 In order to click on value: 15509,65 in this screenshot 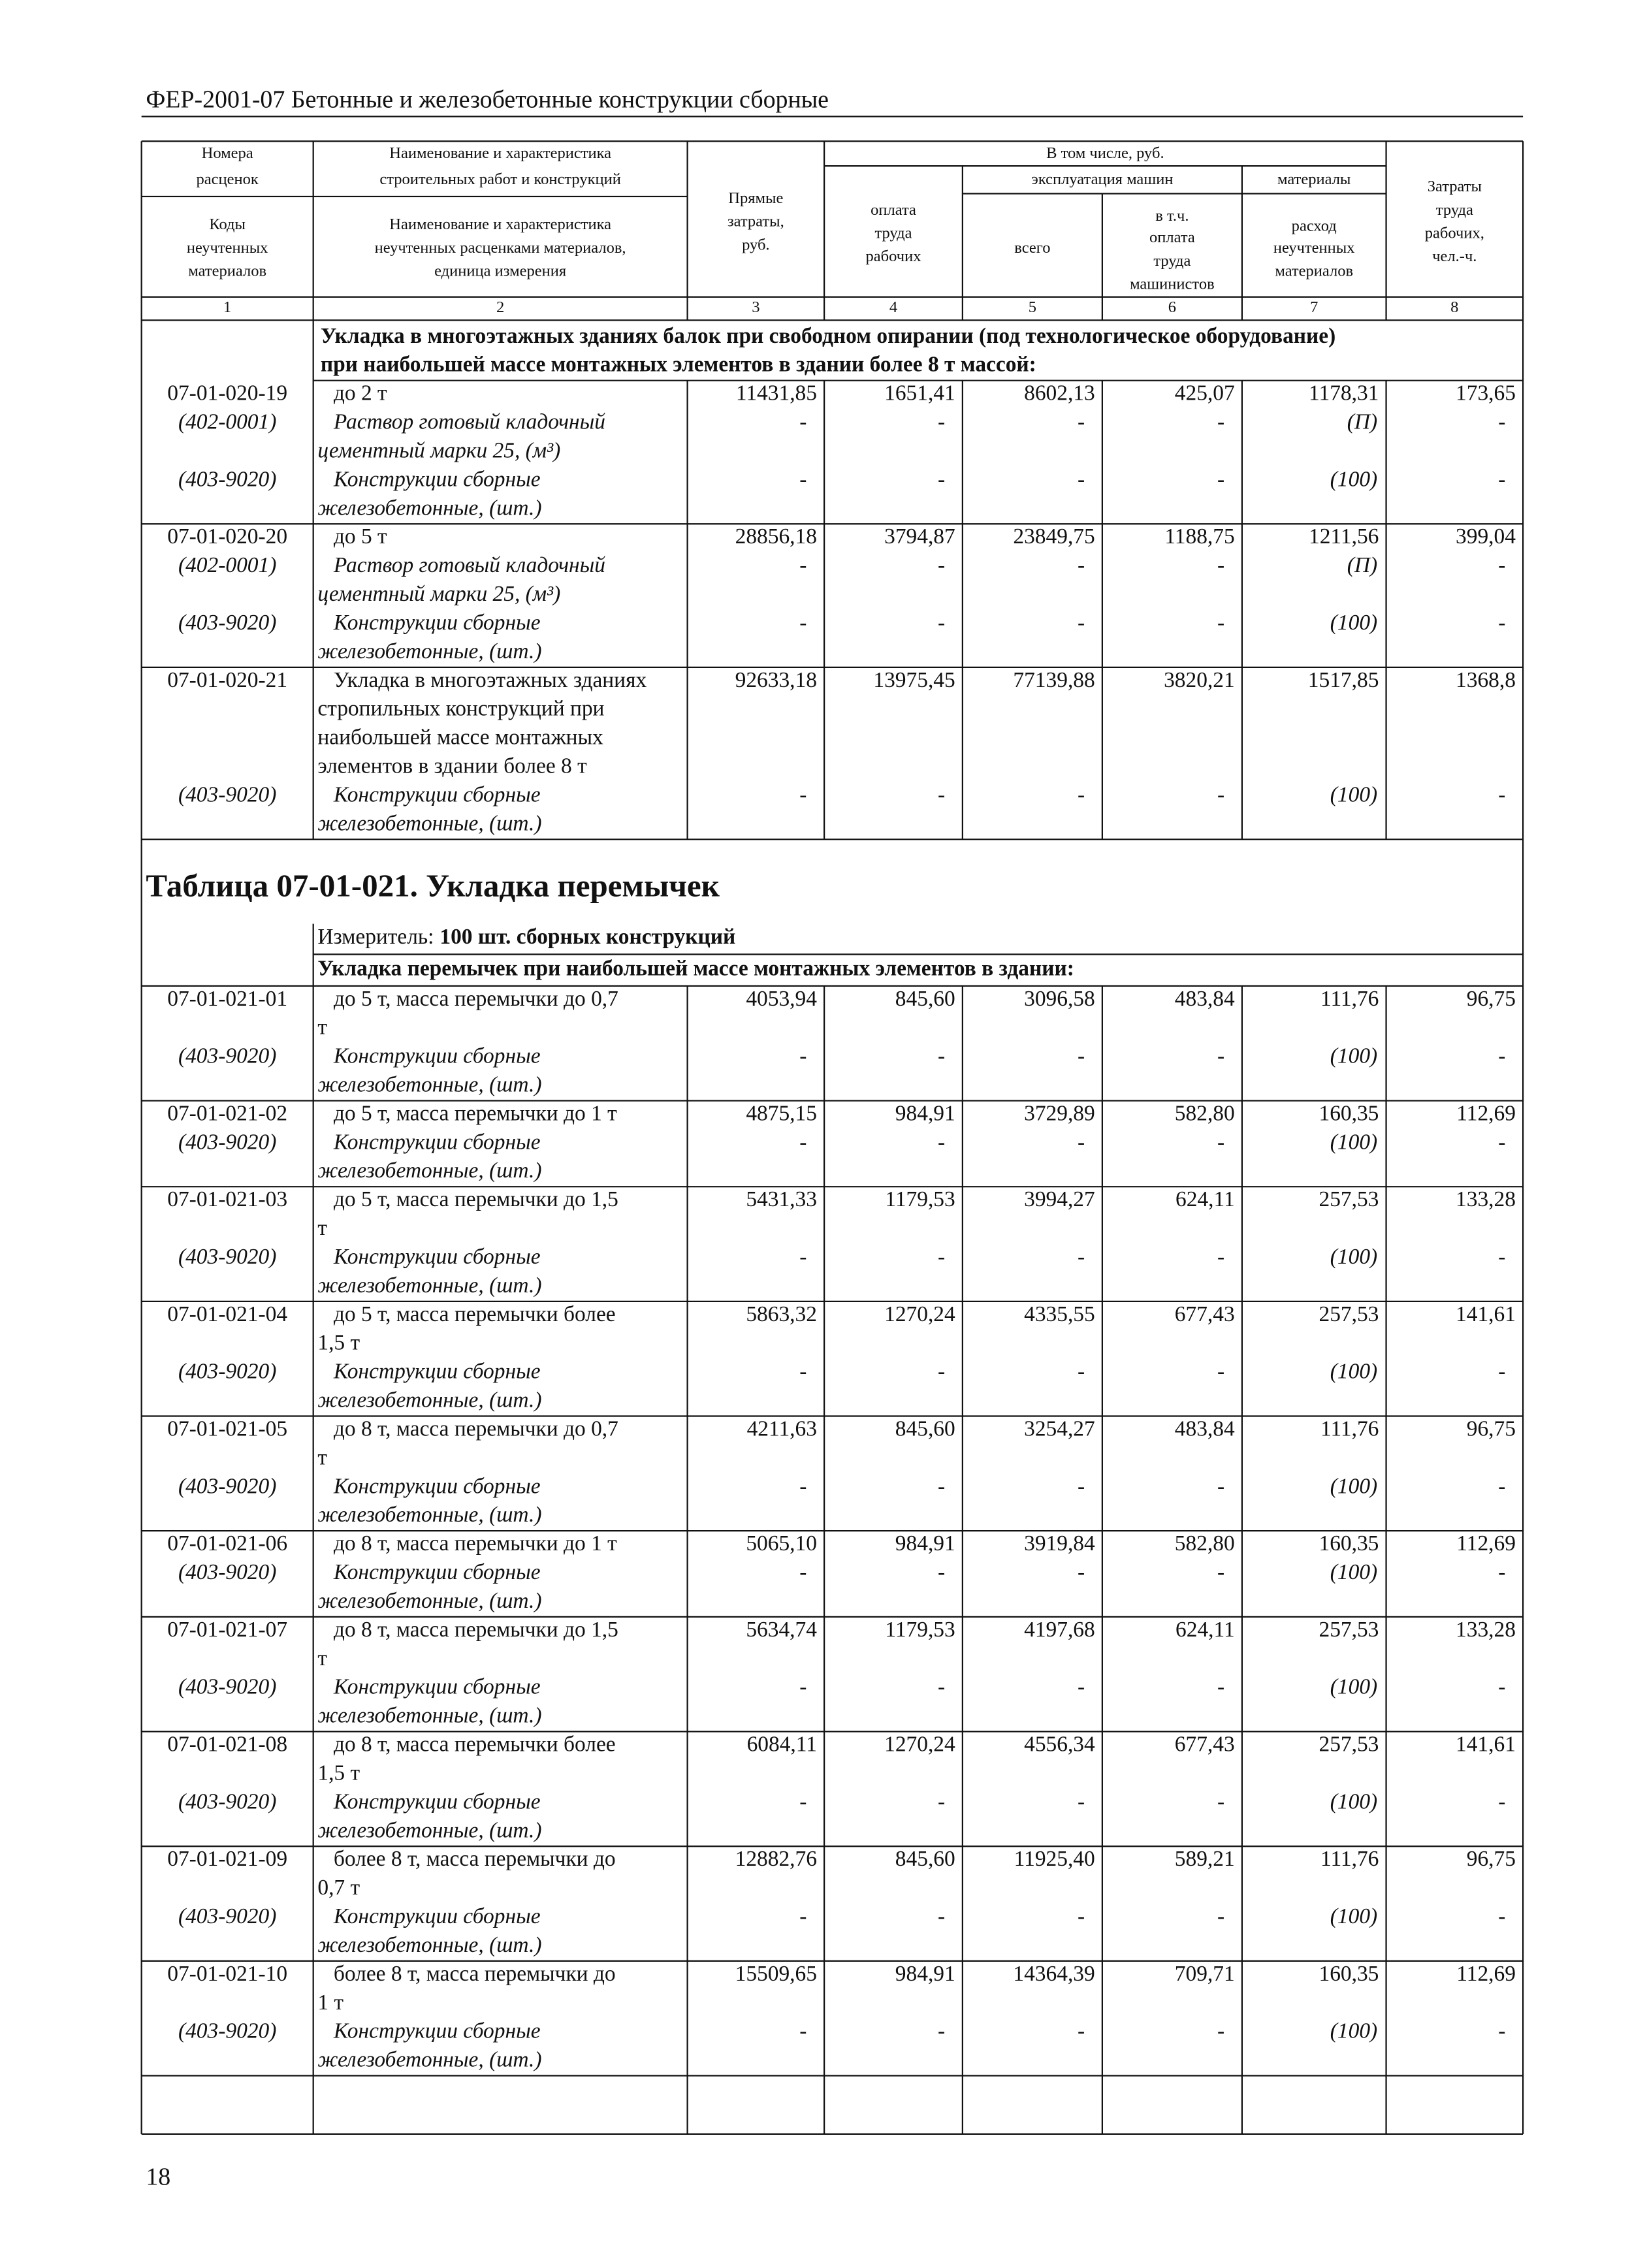, I will do `click(776, 1974)`.